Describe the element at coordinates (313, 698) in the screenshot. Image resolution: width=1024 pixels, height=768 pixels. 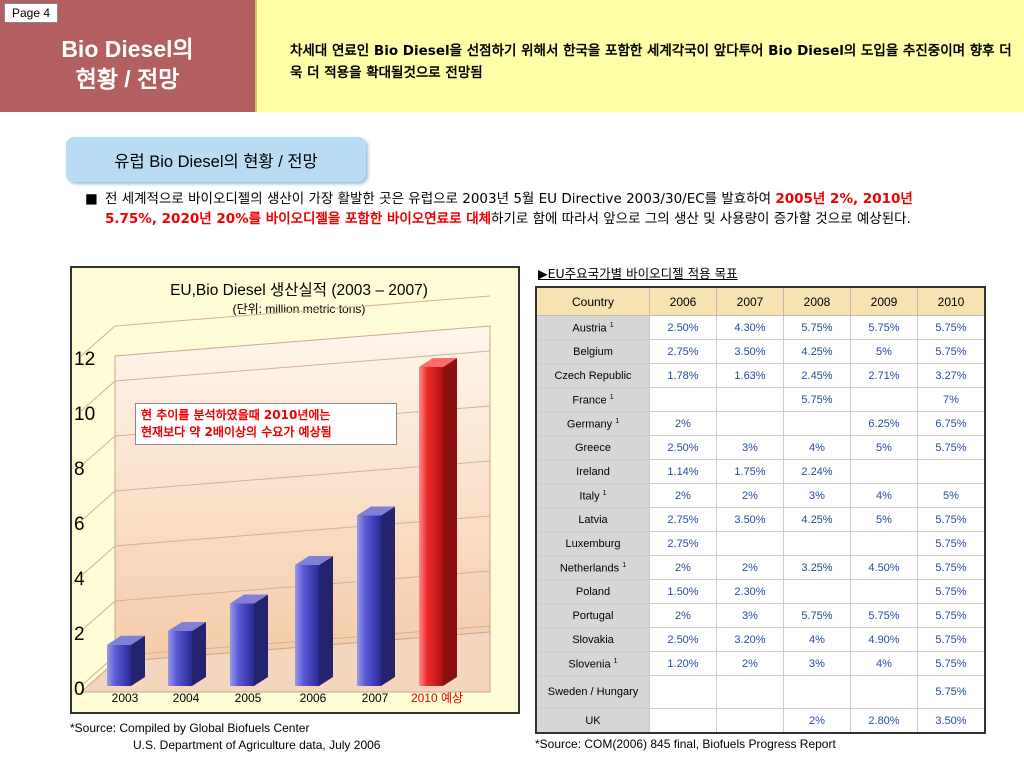
I see `x-tick-label: 2006` at that location.